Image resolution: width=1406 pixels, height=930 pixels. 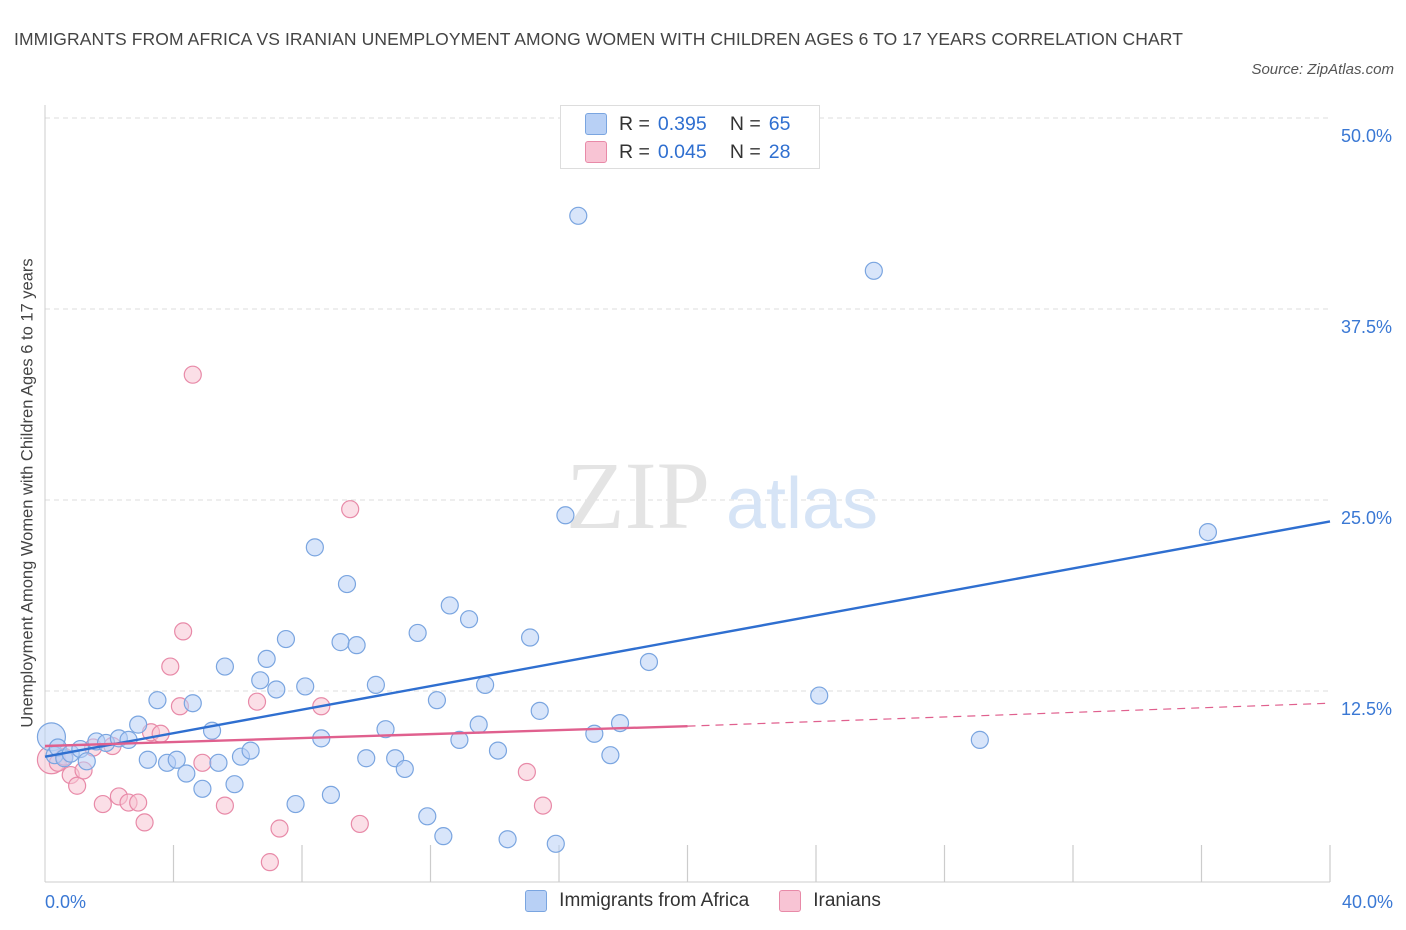 I want to click on source-label: Source: ZipAtlas.com, so click(x=1322, y=69).